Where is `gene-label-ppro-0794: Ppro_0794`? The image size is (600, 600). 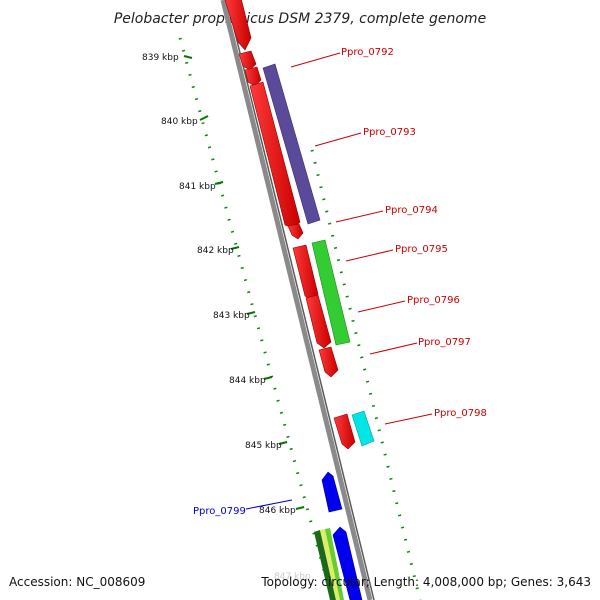 gene-label-ppro-0794: Ppro_0794 is located at coordinates (411, 210).